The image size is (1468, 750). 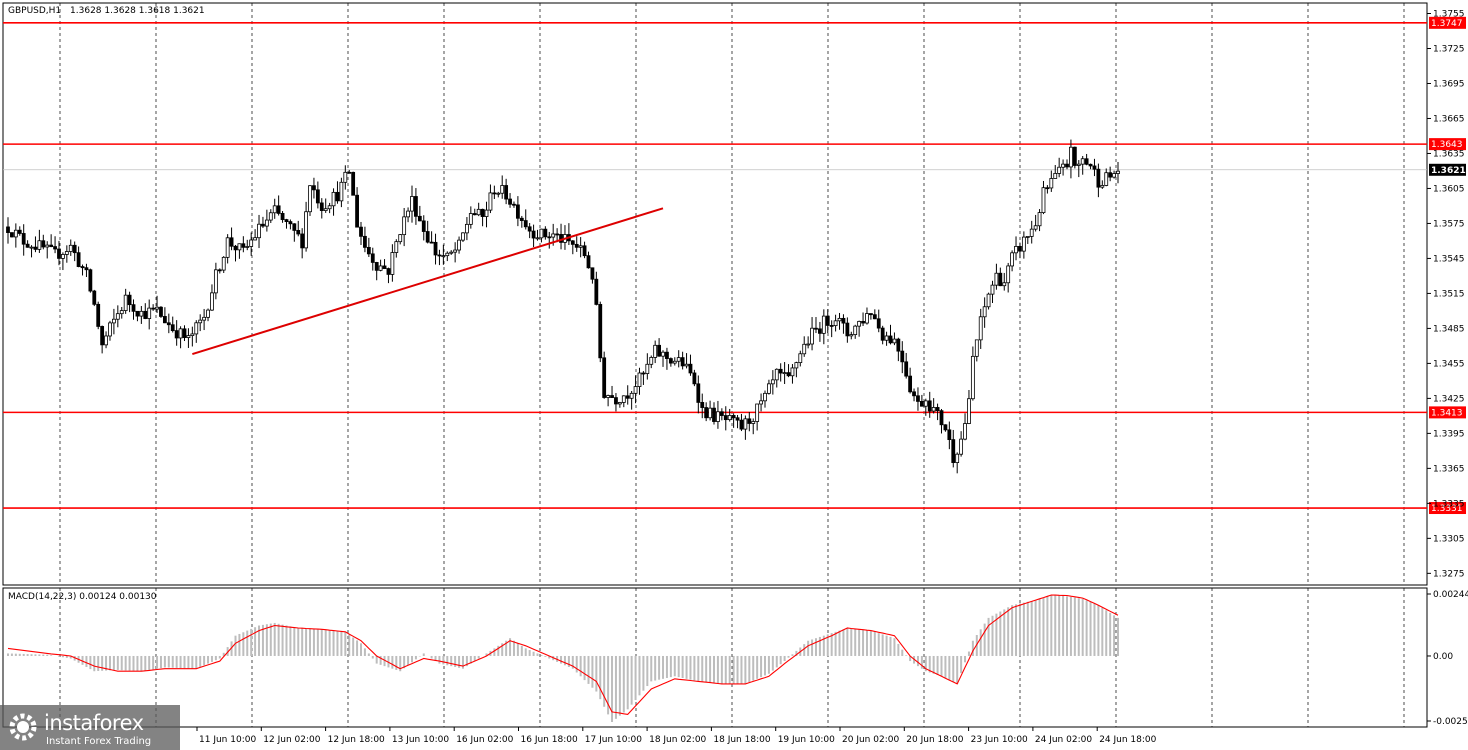 I want to click on x-tick-label: 17 Jun 10:00, so click(x=613, y=740).